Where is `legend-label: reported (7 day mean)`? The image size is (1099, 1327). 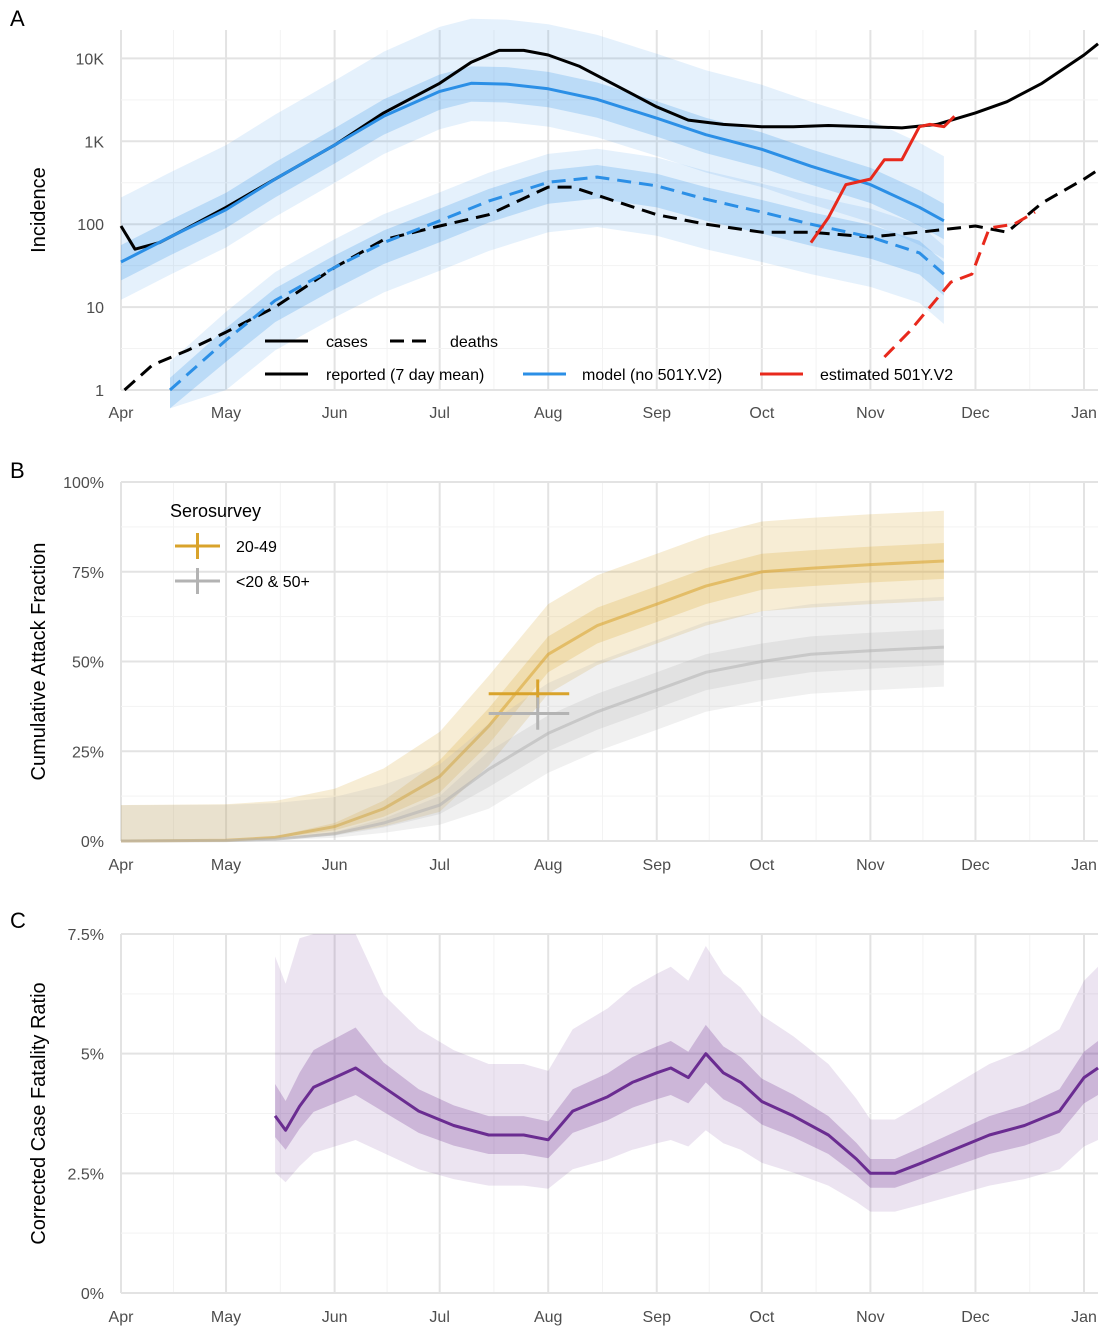
legend-label: reported (7 day mean) is located at coordinates (405, 375).